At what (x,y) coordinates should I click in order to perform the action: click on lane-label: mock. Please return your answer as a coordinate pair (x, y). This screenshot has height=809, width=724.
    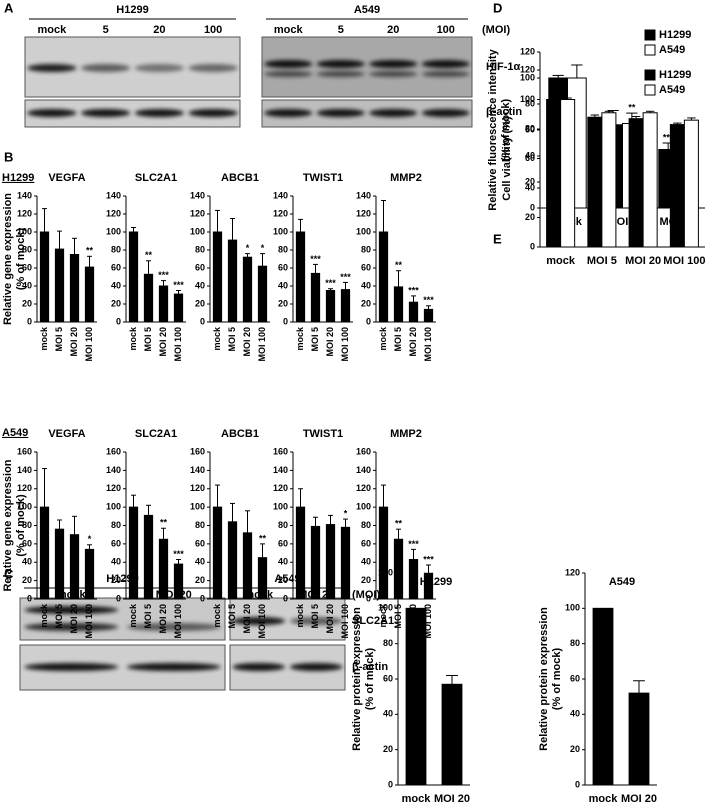
    Looking at the image, I should click on (289, 30).